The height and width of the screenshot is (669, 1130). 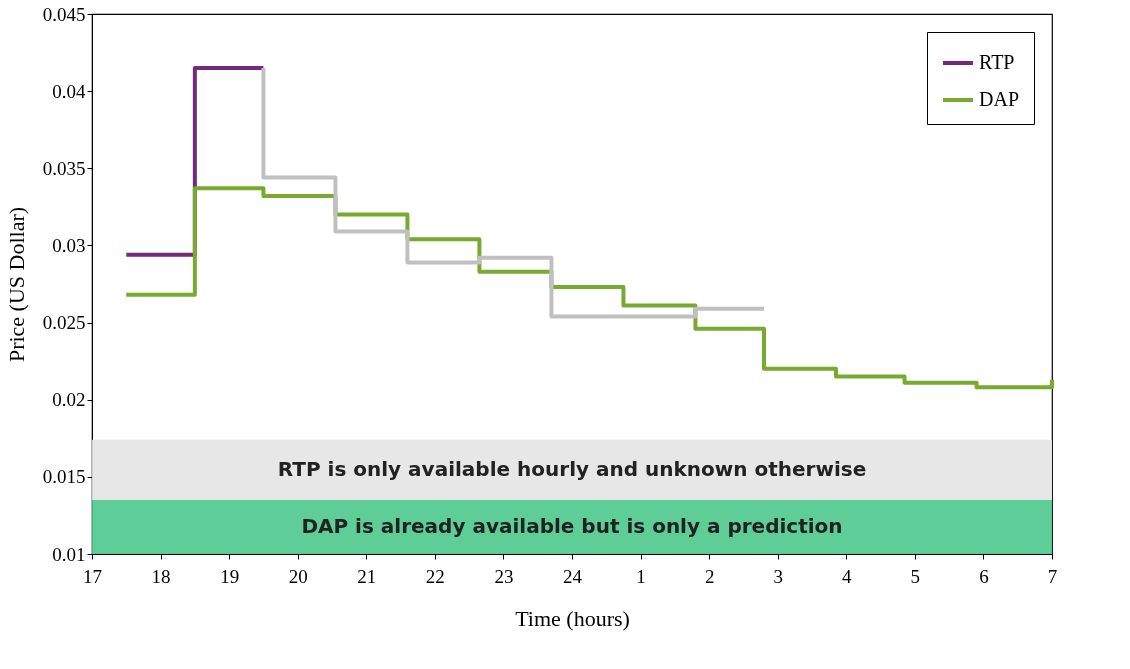 What do you see at coordinates (64, 168) in the screenshot?
I see `y-tick-label: 0.035` at bounding box center [64, 168].